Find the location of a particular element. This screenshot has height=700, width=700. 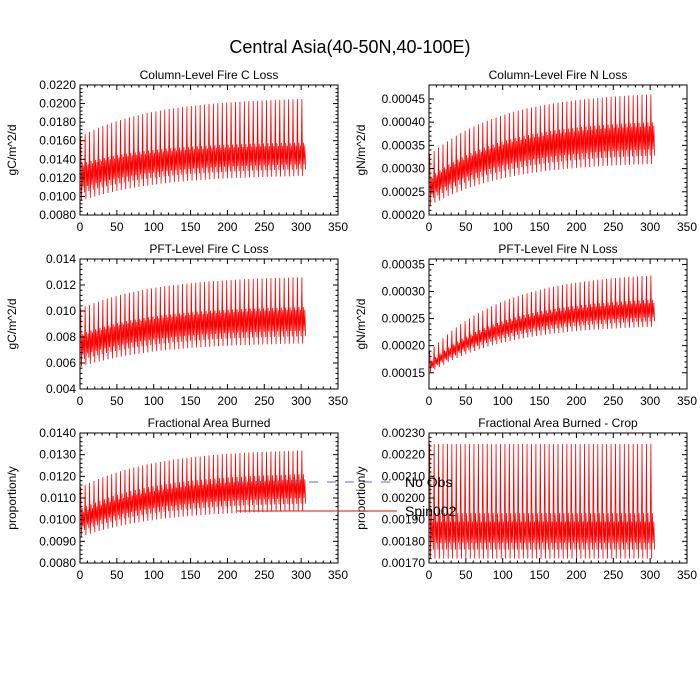

y-tick-label: 0.0160 is located at coordinates (57, 141).